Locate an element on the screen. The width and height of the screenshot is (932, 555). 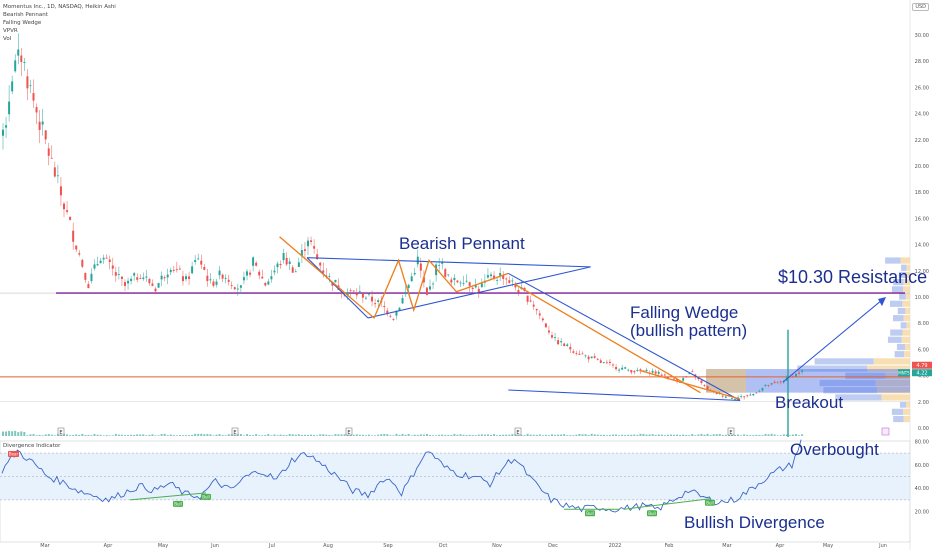
oscillator-line is located at coordinates (401, 476).